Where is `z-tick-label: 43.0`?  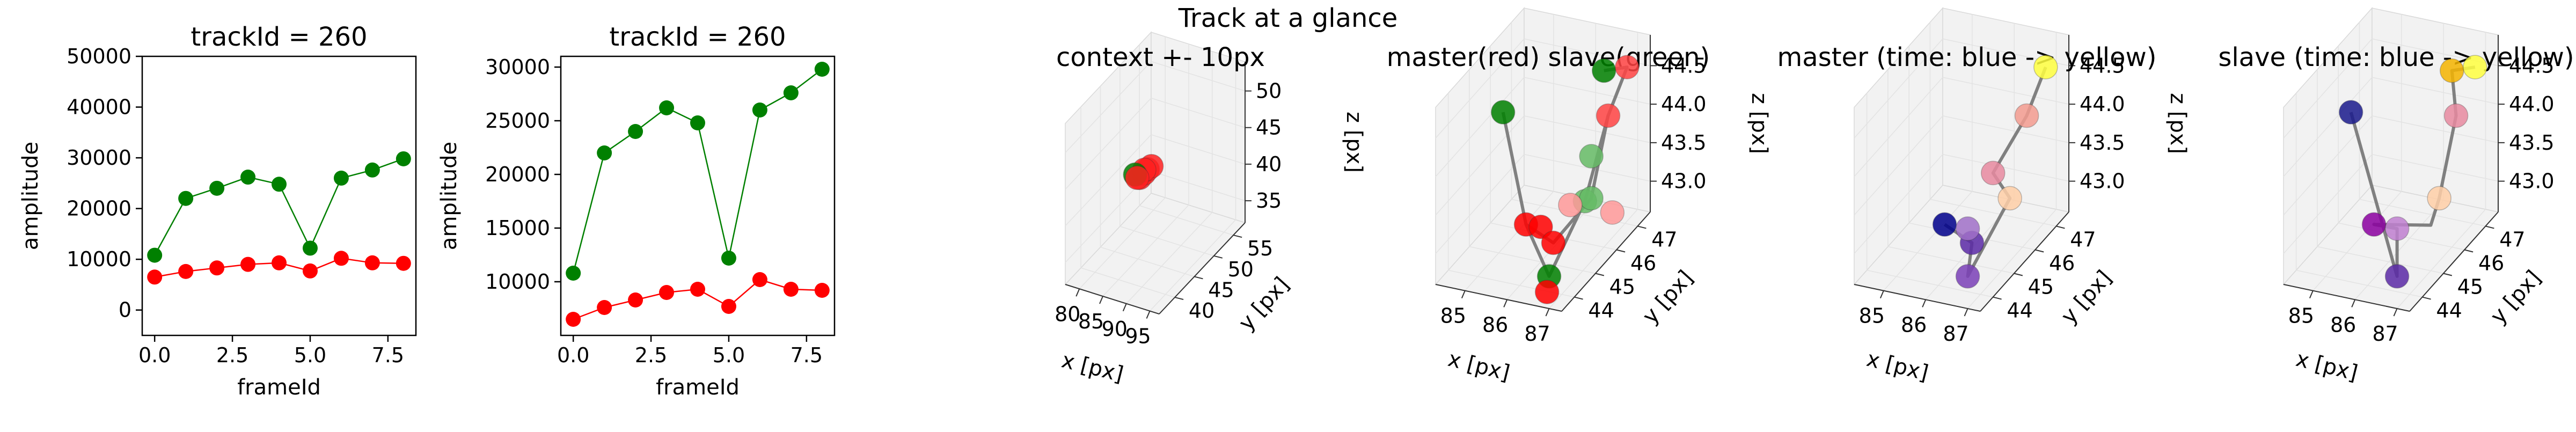 z-tick-label: 43.0 is located at coordinates (2532, 181).